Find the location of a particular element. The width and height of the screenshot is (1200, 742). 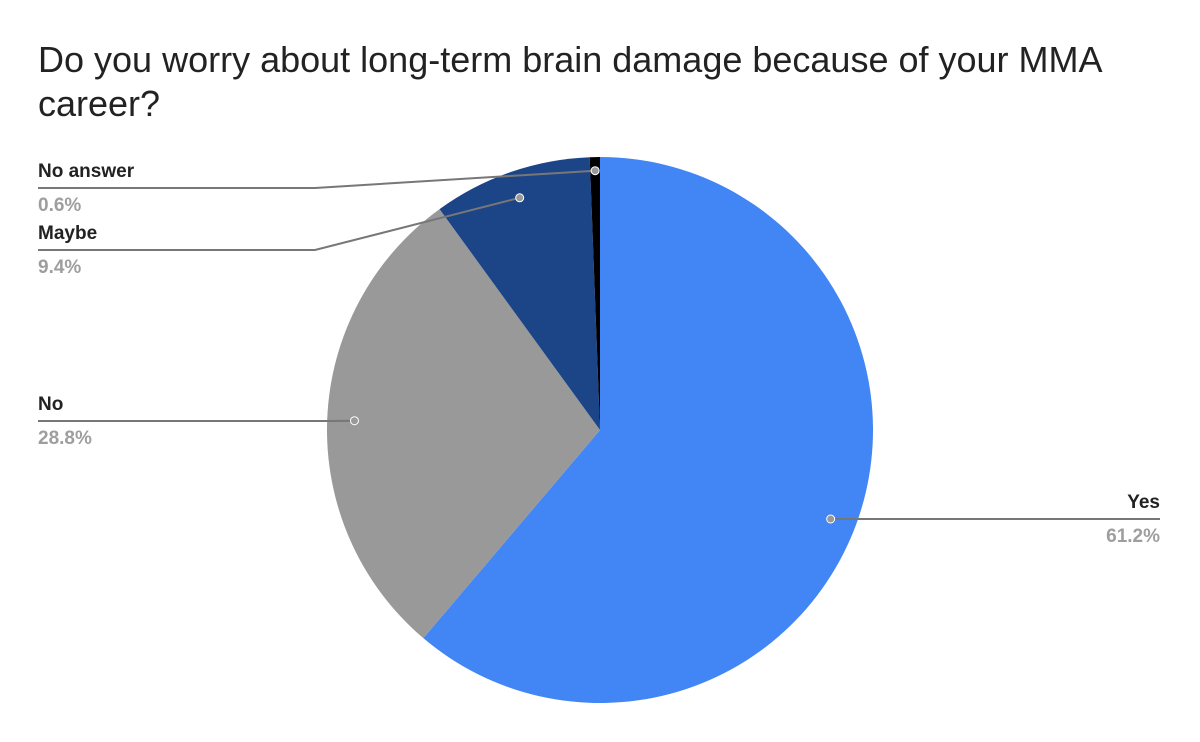

slice-label: Maybe is located at coordinates (67, 233).